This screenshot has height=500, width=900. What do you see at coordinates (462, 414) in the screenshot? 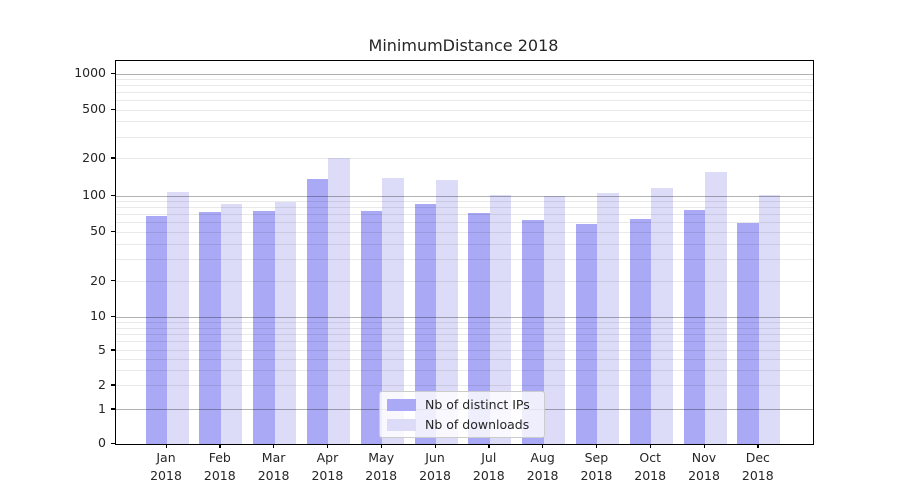
I see `legend: Nb of distinct IPs Nb of downloads` at bounding box center [462, 414].